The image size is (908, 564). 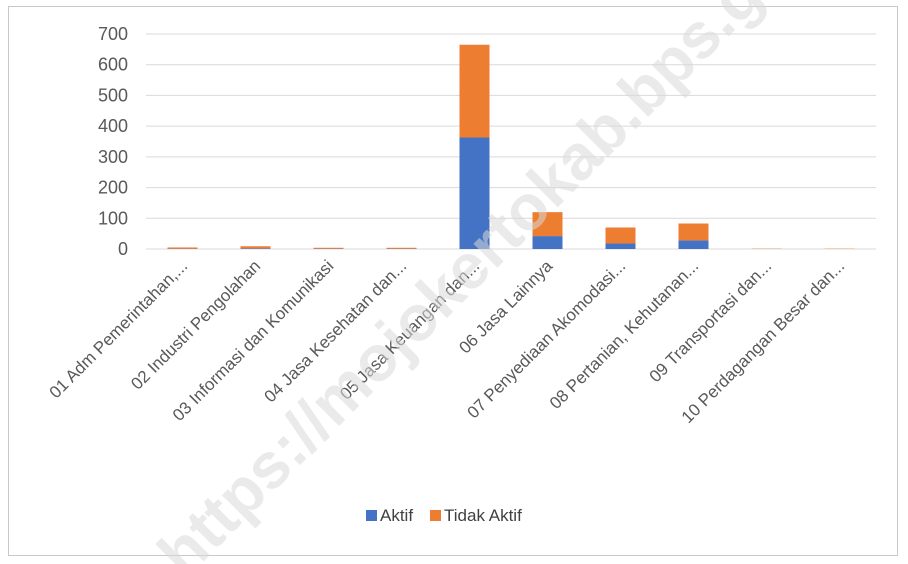 I want to click on y-tick-label: 200, so click(x=113, y=188).